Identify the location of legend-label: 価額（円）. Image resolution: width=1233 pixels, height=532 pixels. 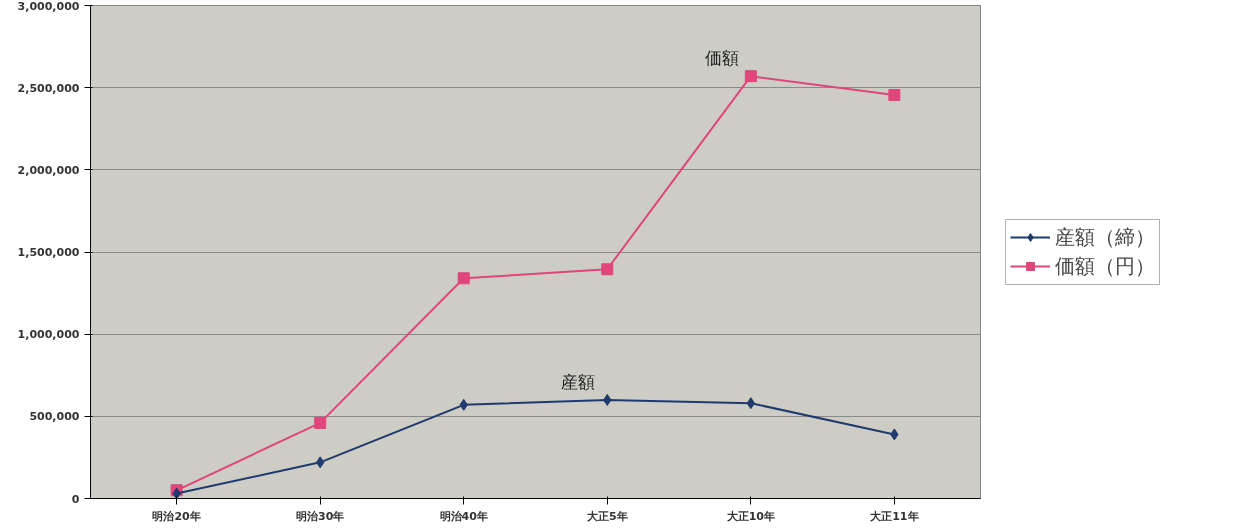
(1105, 266).